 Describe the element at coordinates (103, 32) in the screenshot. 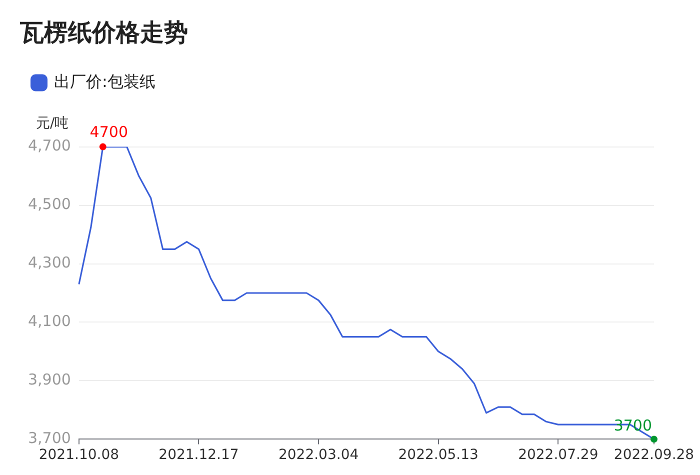

I see `chart-title: 瓦楞纸价格走势` at that location.